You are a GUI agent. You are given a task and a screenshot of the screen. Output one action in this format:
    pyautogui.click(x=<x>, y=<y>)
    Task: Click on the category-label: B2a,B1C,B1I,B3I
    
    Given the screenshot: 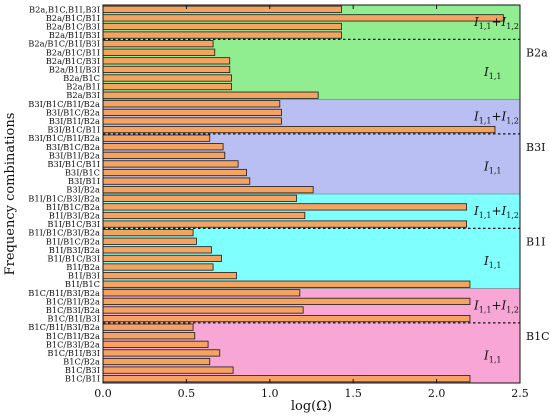 What is the action you would take?
    pyautogui.click(x=64, y=9)
    